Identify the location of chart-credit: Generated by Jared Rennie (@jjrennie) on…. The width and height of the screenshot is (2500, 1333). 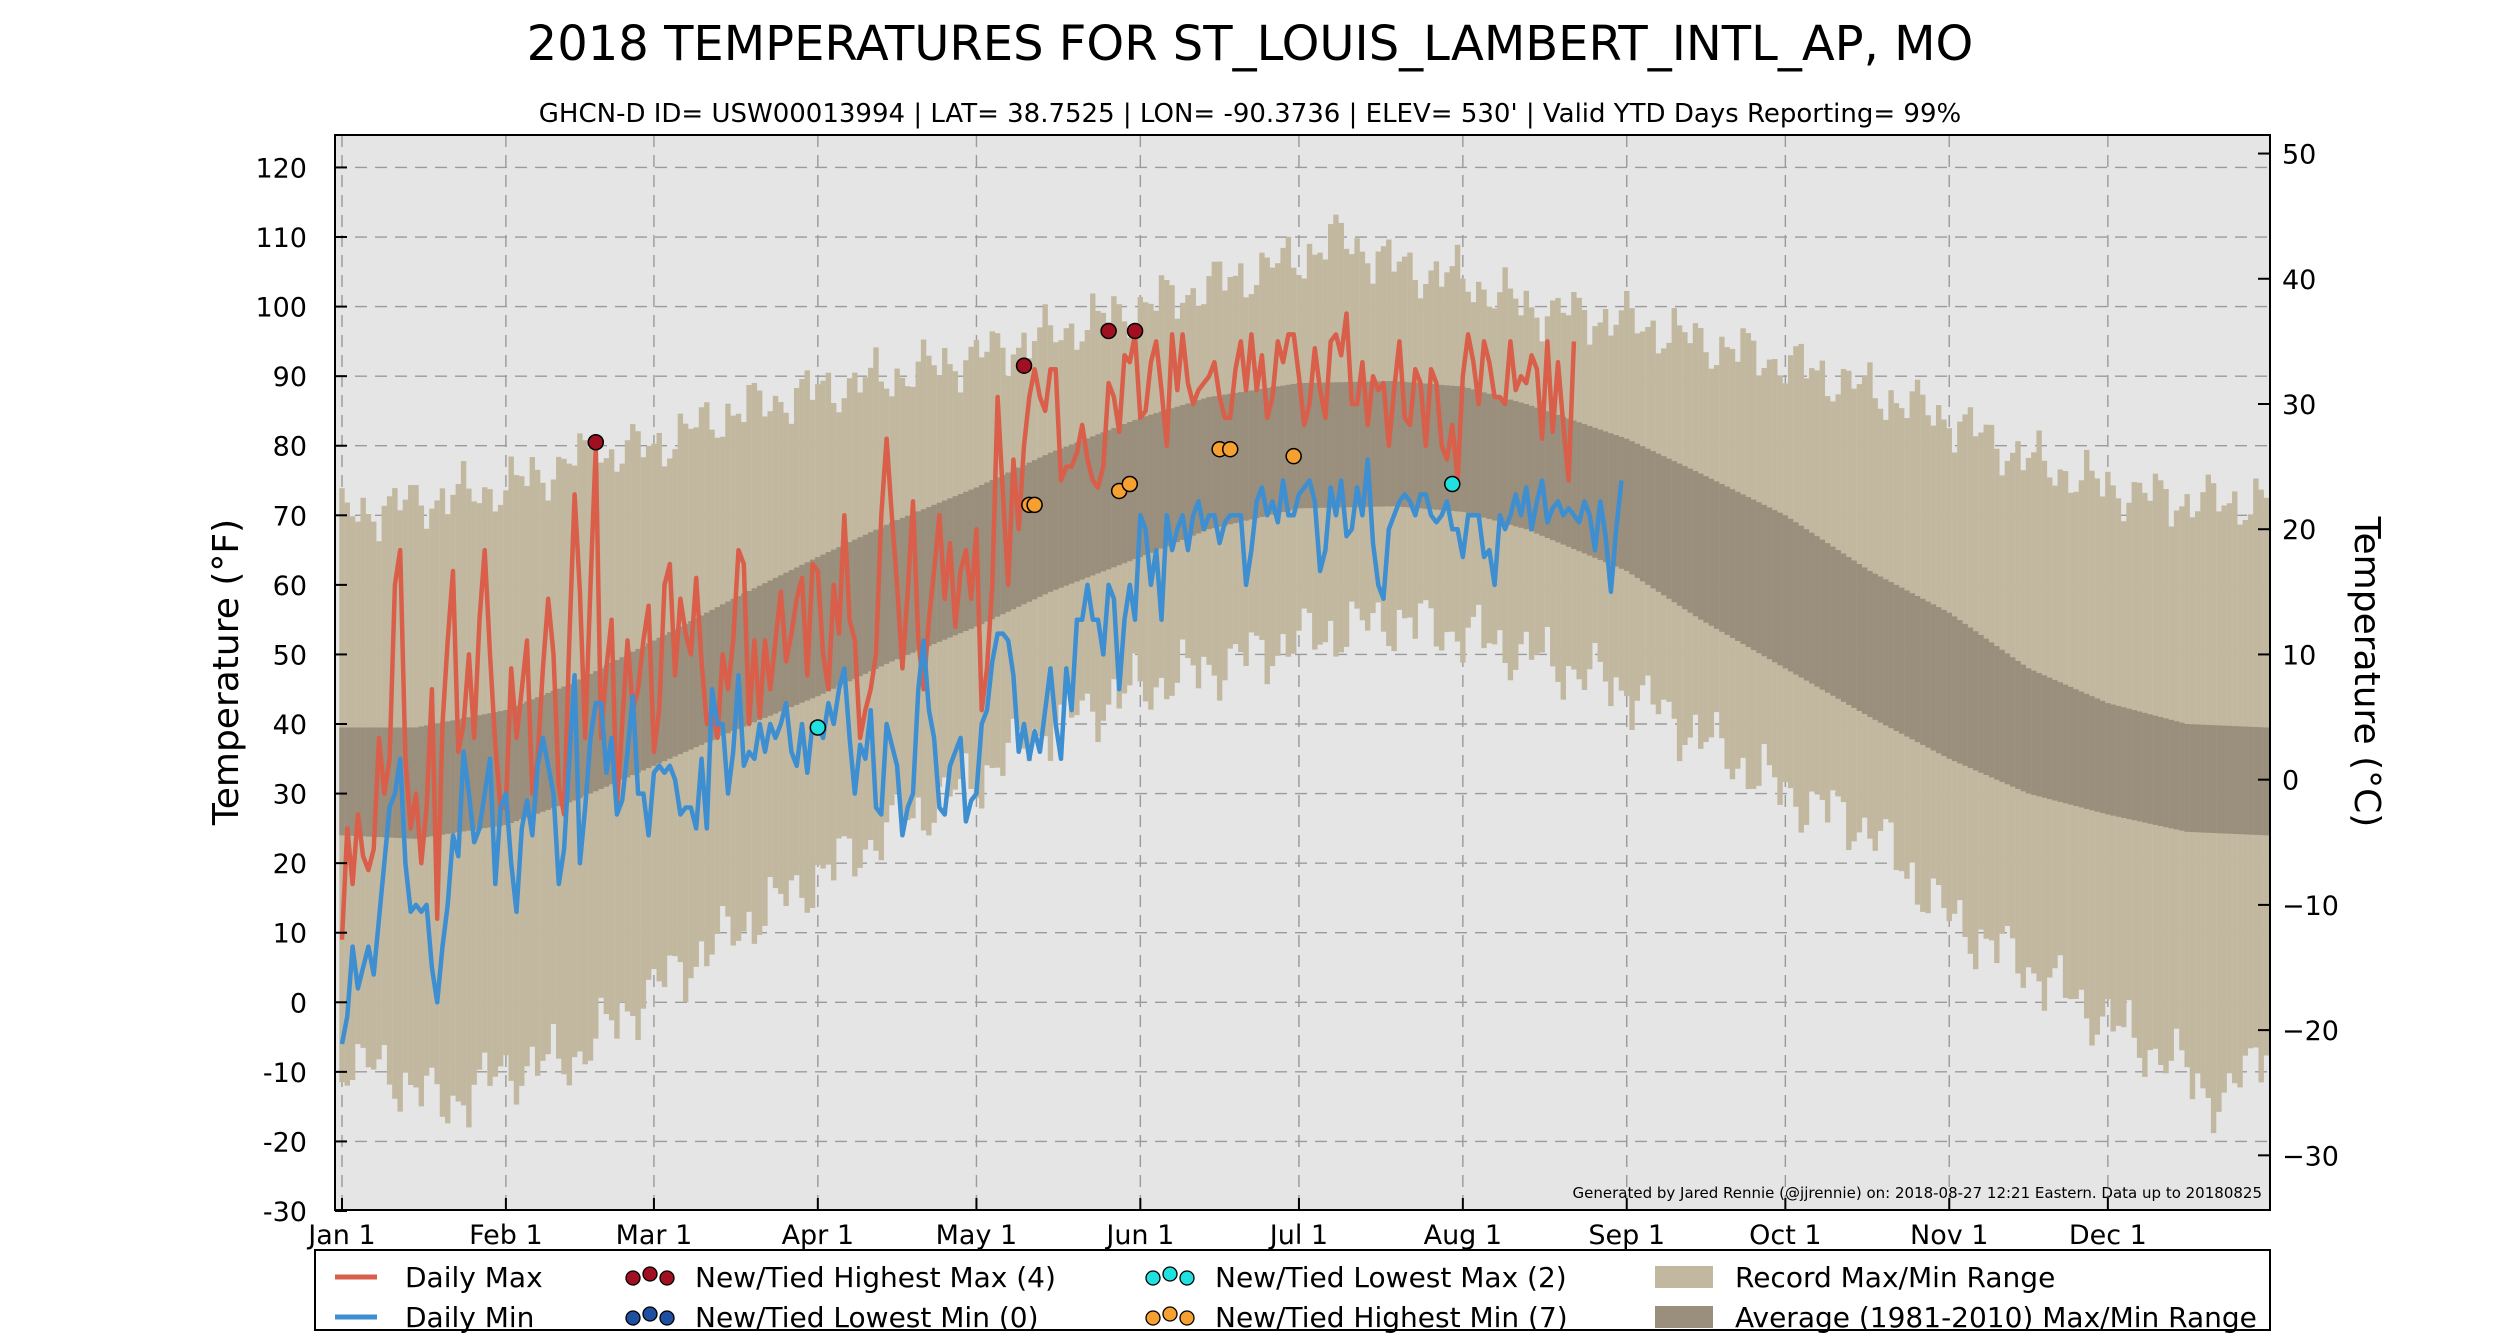
(1917, 1193).